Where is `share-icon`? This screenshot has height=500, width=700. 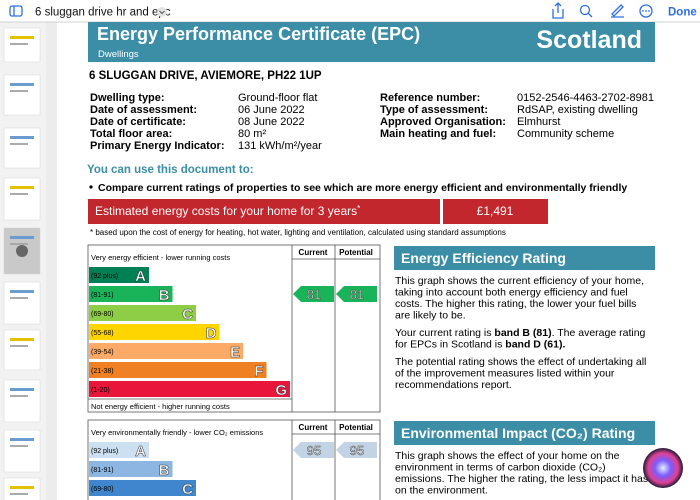
share-icon is located at coordinates (558, 10).